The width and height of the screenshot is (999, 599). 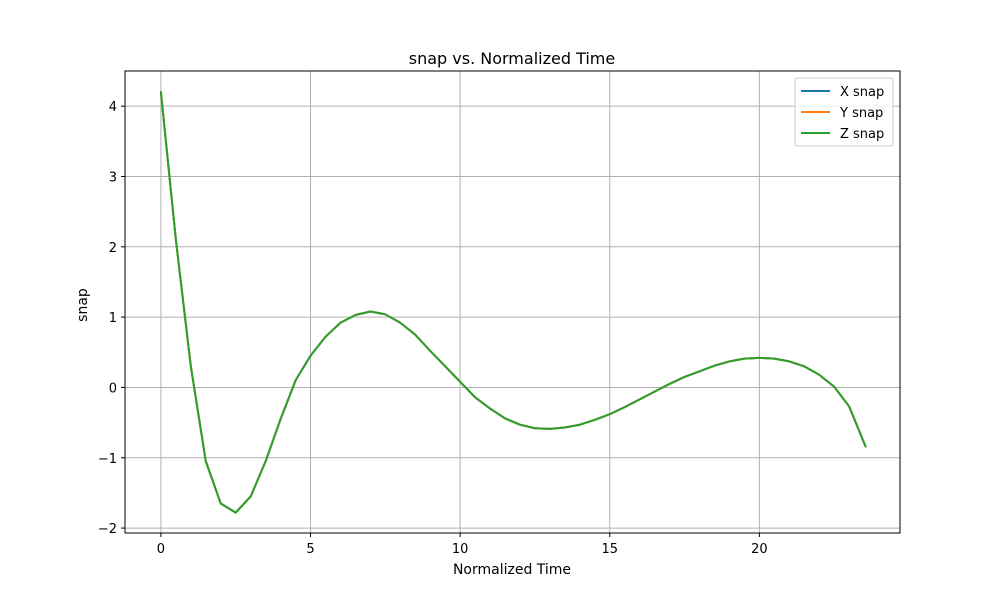 What do you see at coordinates (113, 107) in the screenshot?
I see `y-tick-label: 4` at bounding box center [113, 107].